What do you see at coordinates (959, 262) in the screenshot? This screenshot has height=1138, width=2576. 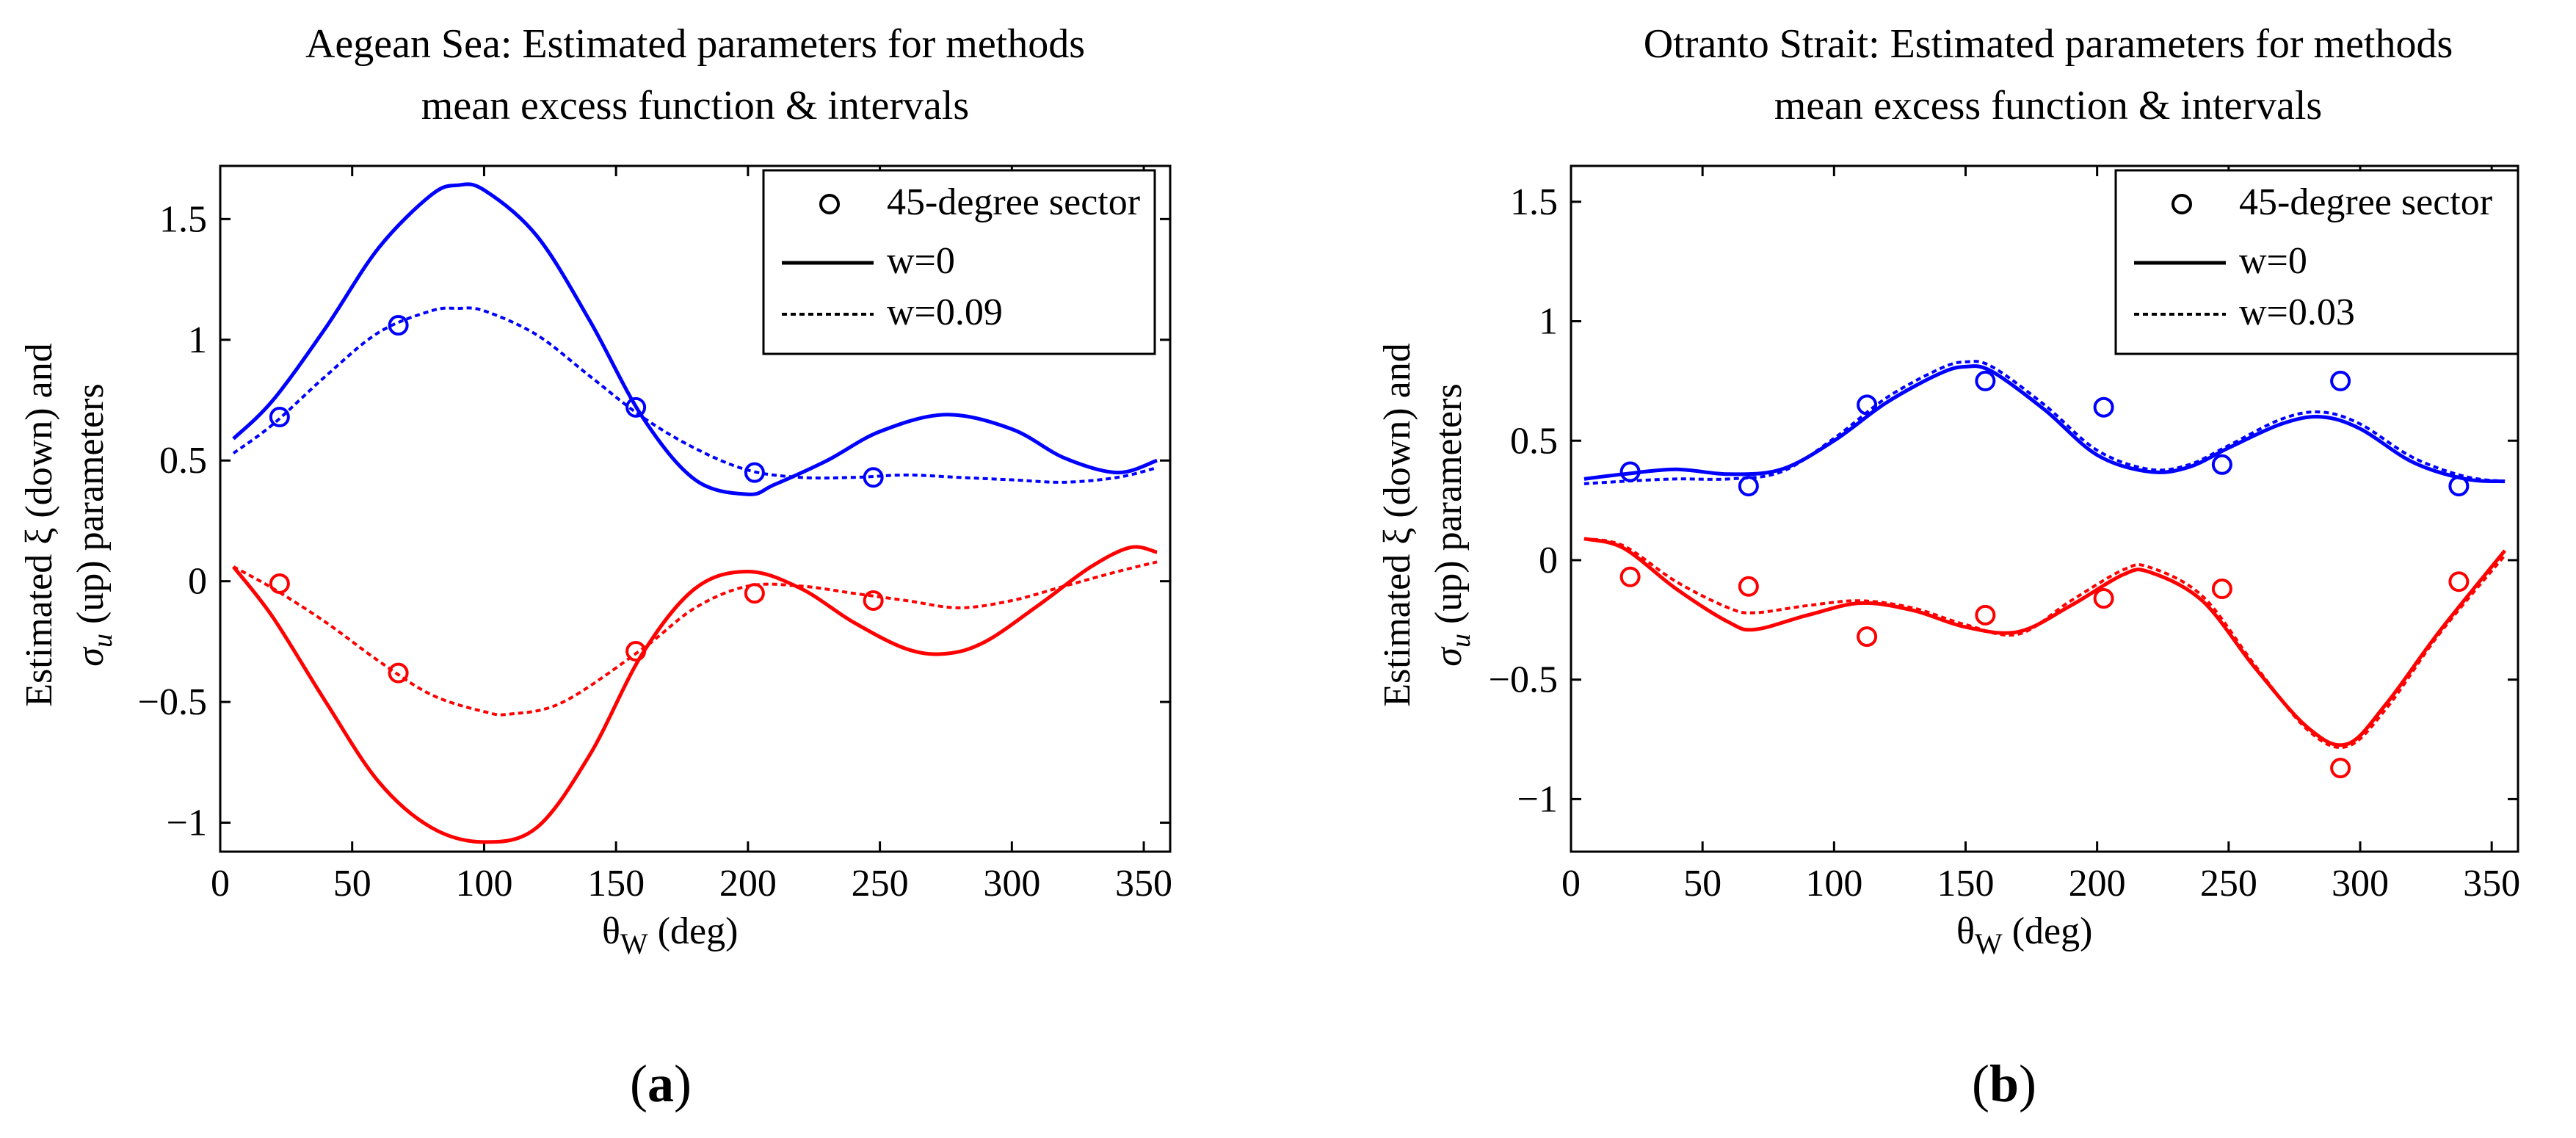 I see `legend: 45-degree sector w=0 w=0.09` at bounding box center [959, 262].